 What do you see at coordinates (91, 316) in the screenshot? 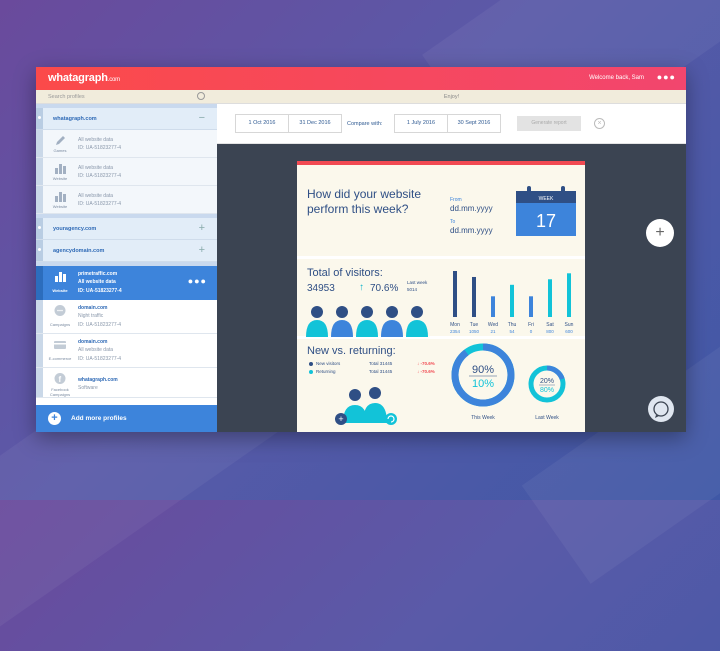
I see `profile-line: Night traffic` at bounding box center [91, 316].